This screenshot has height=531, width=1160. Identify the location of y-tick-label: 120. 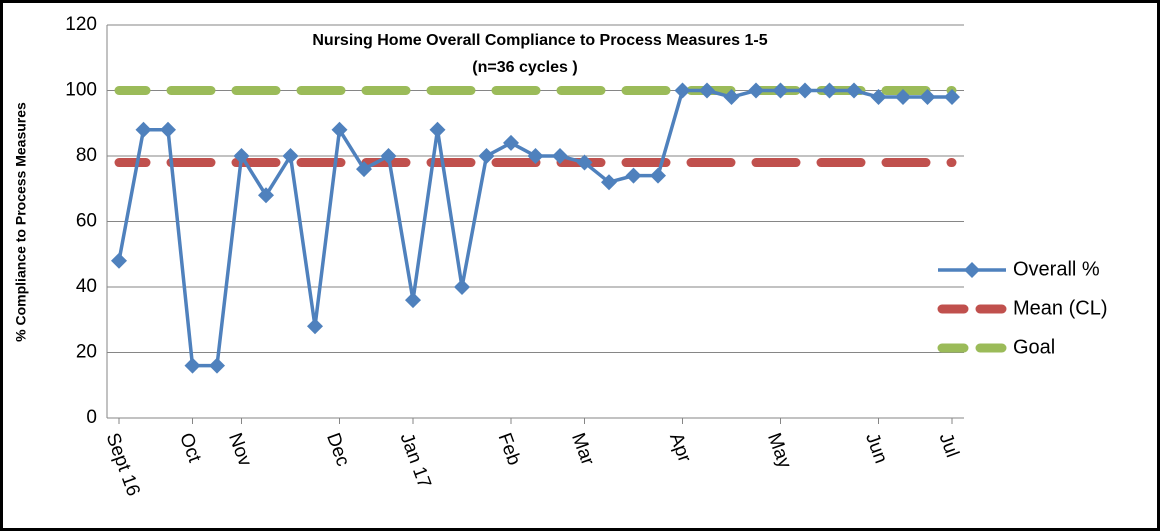
(81, 24).